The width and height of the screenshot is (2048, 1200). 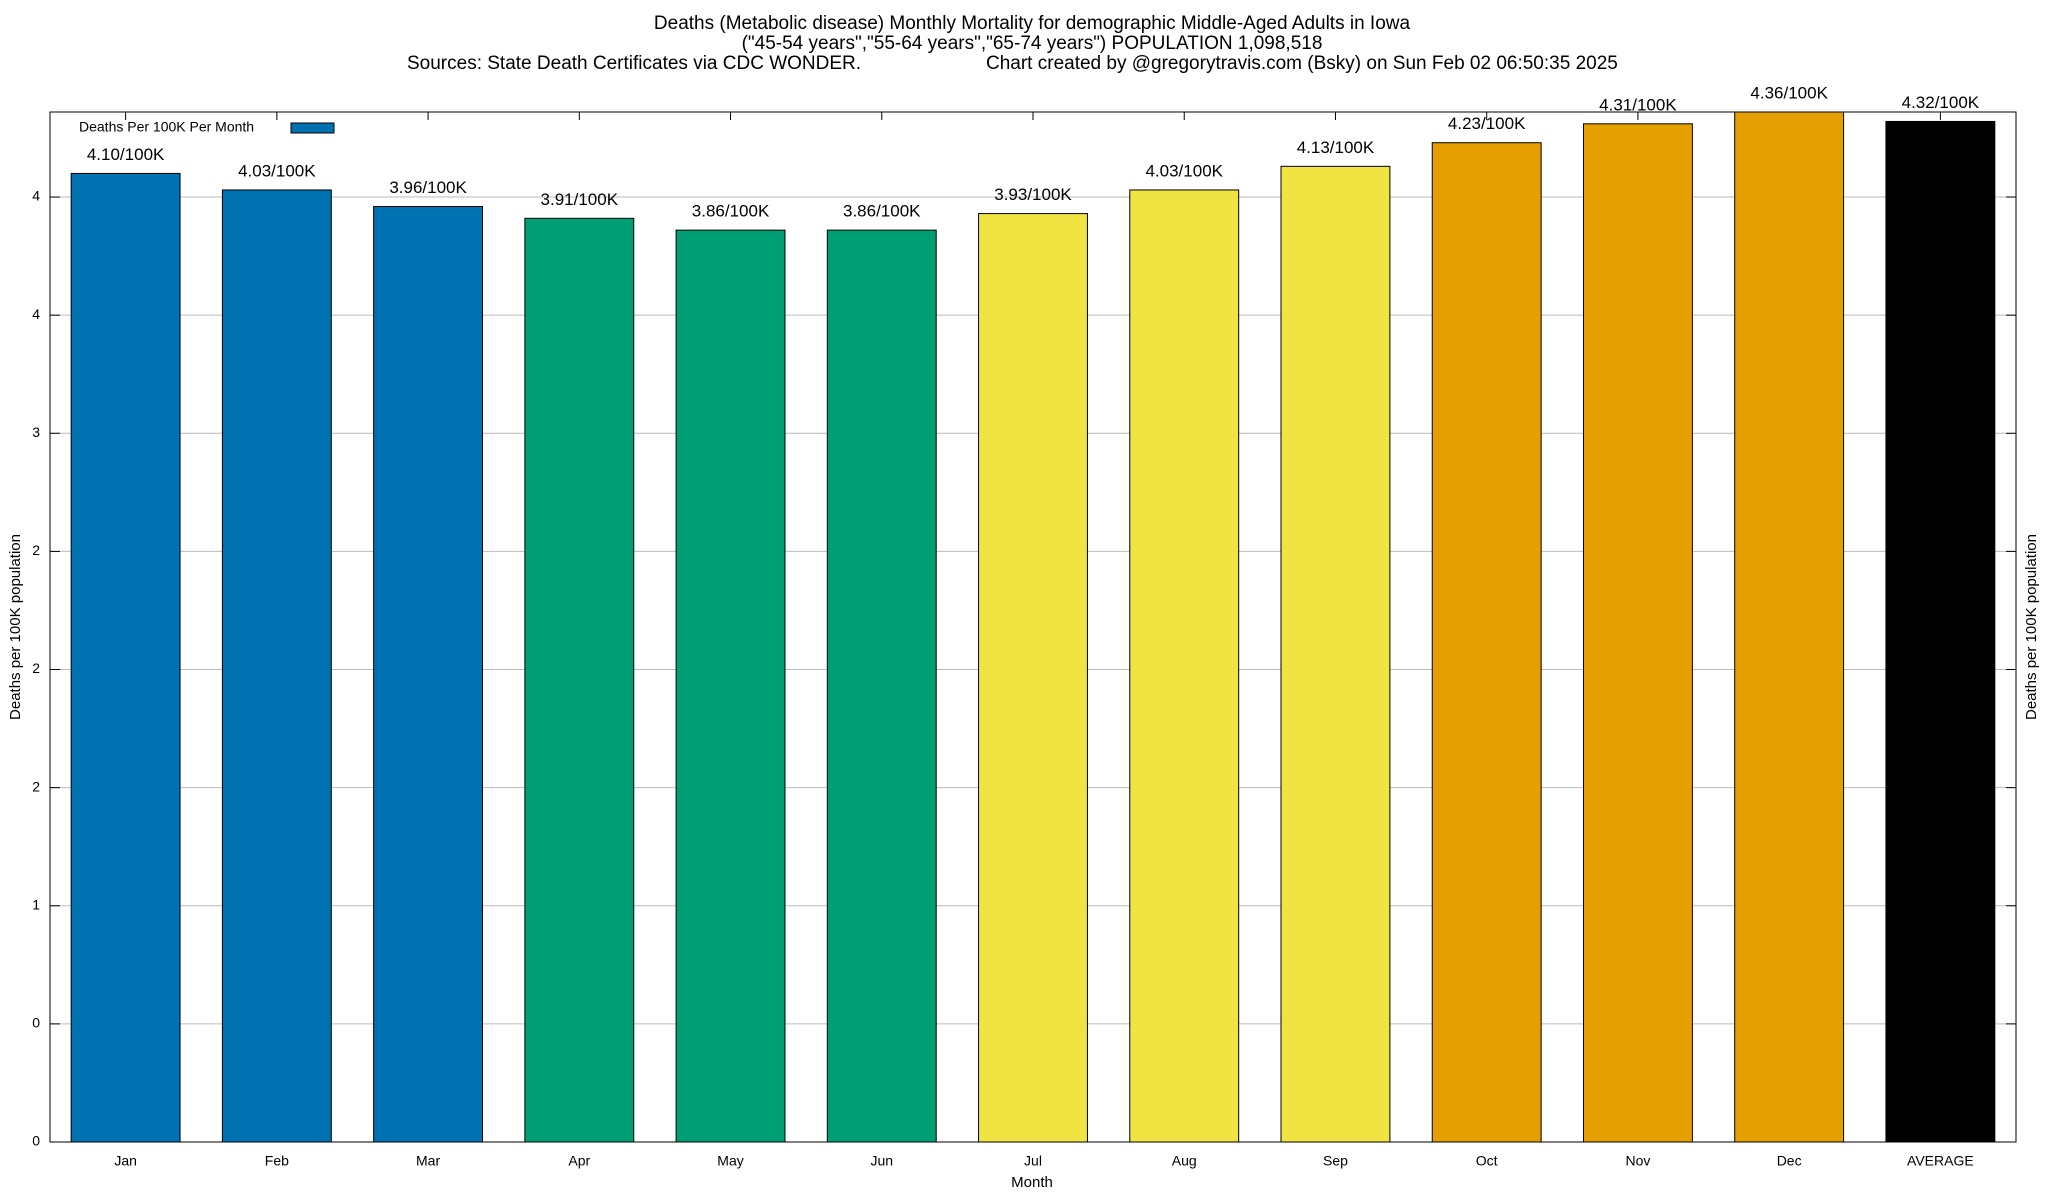 I want to click on x-tick-label: Dec, so click(x=1789, y=1161).